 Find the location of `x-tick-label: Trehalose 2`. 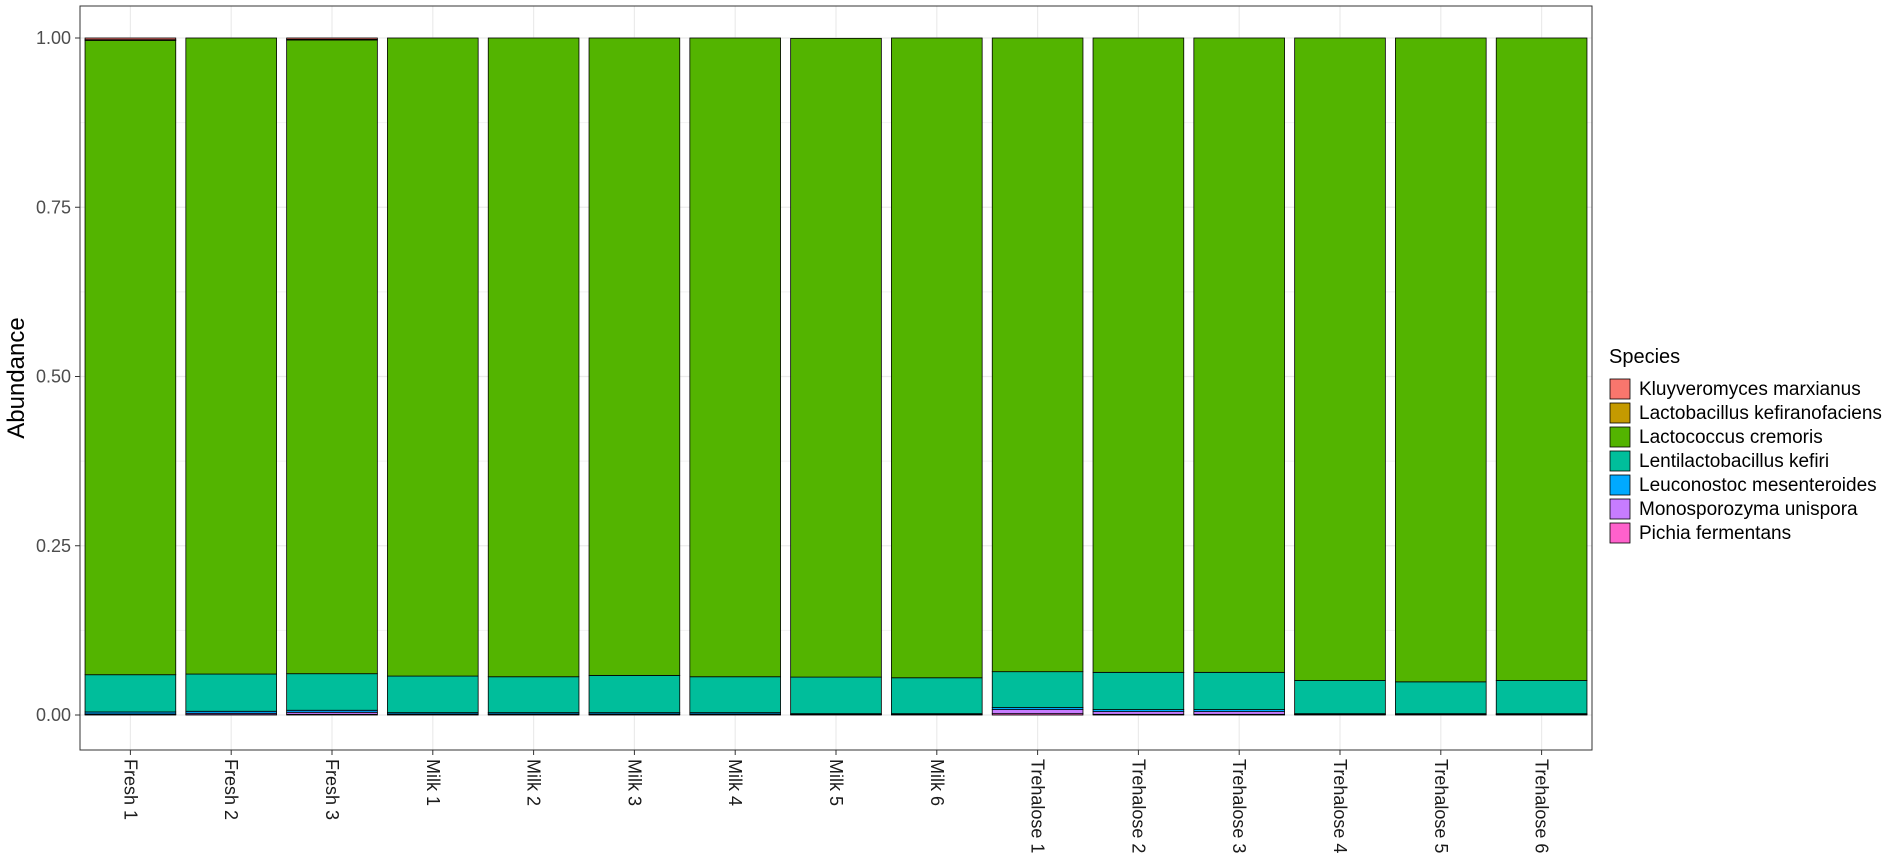

x-tick-label: Trehalose 2 is located at coordinates (1138, 806).